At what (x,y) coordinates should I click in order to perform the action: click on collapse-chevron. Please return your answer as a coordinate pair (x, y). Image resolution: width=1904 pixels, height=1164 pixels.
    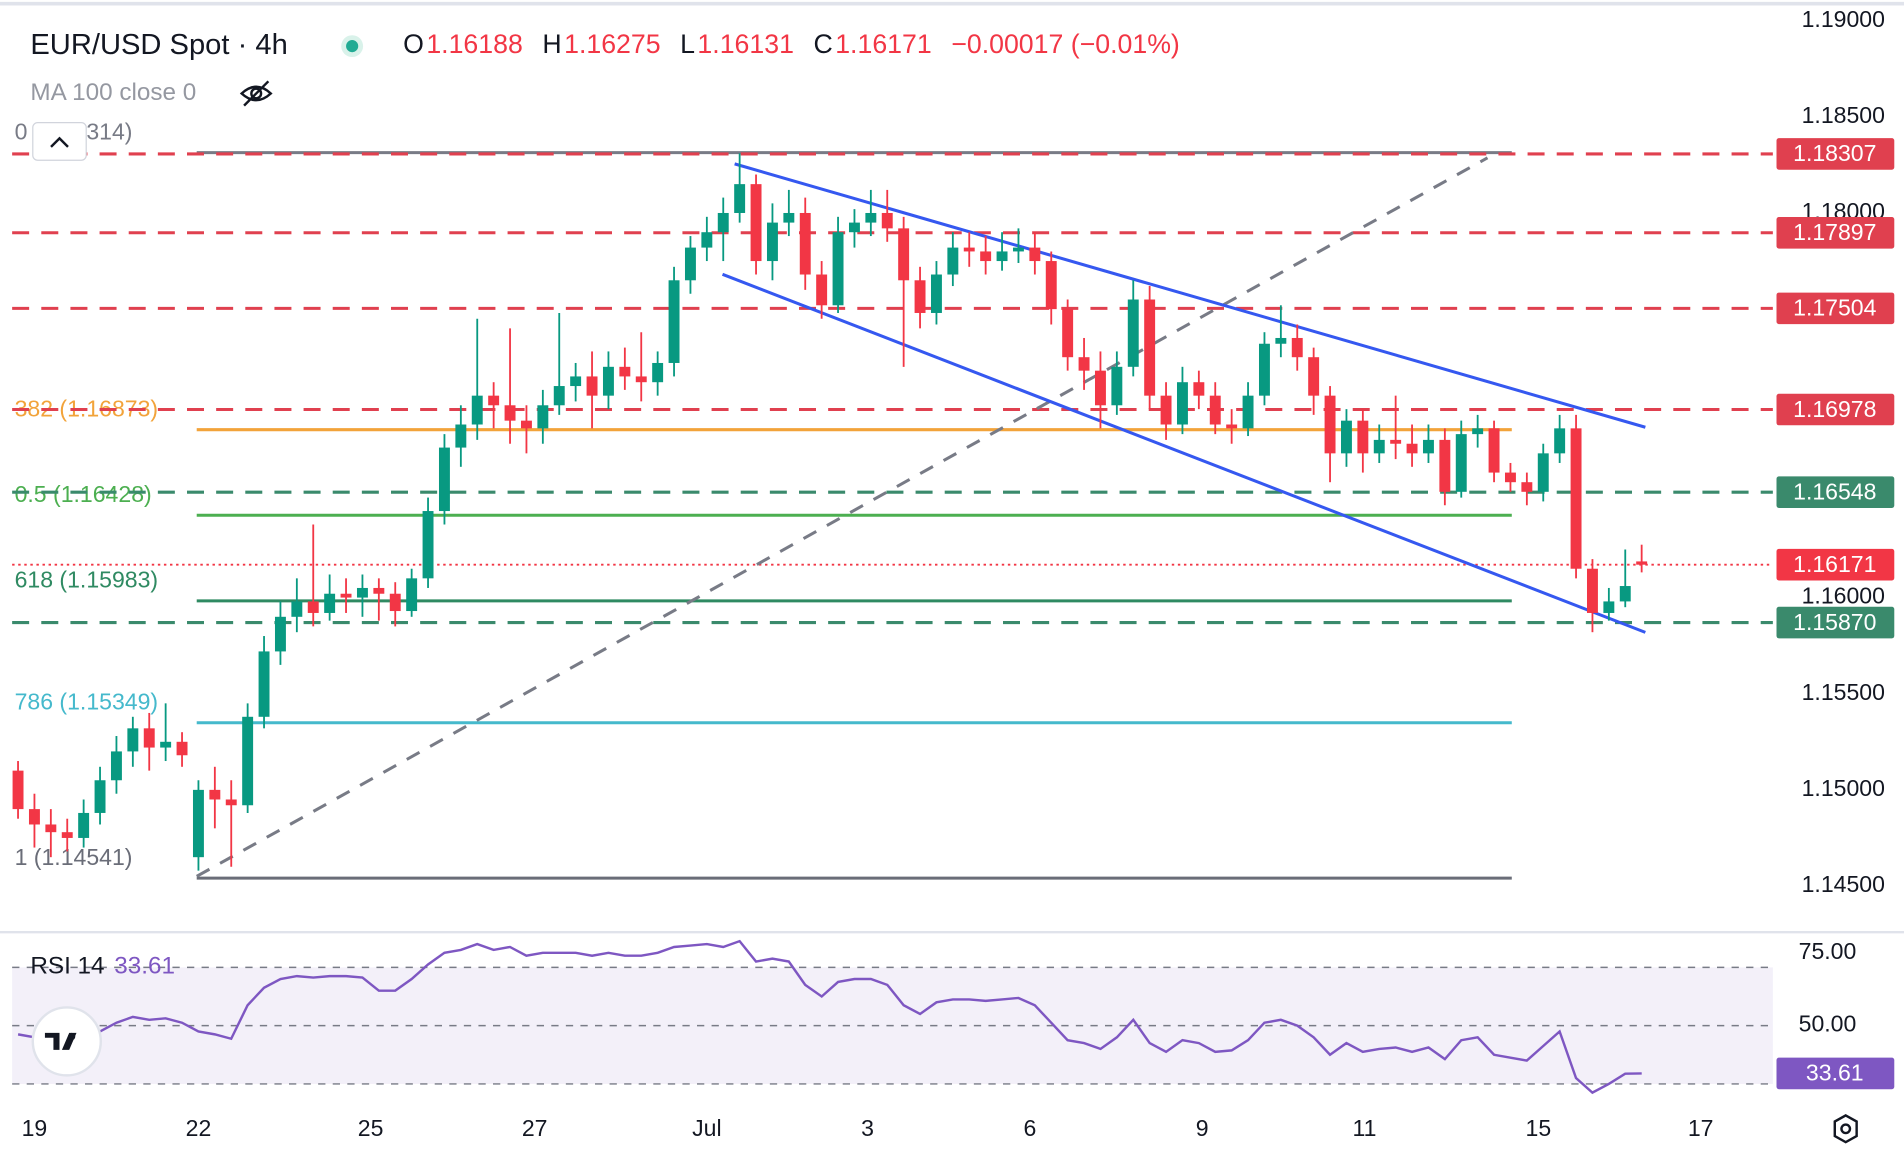
    Looking at the image, I should click on (59, 142).